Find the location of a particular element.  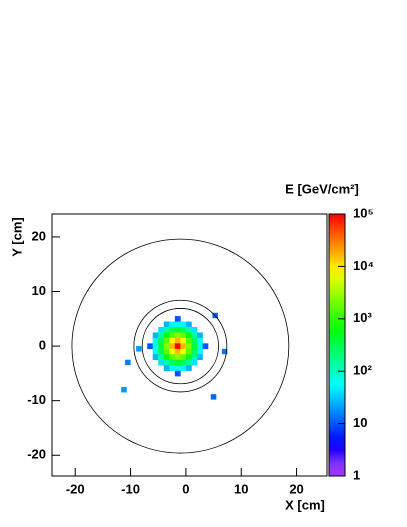

z-tick-label: 10² is located at coordinates (362, 370).